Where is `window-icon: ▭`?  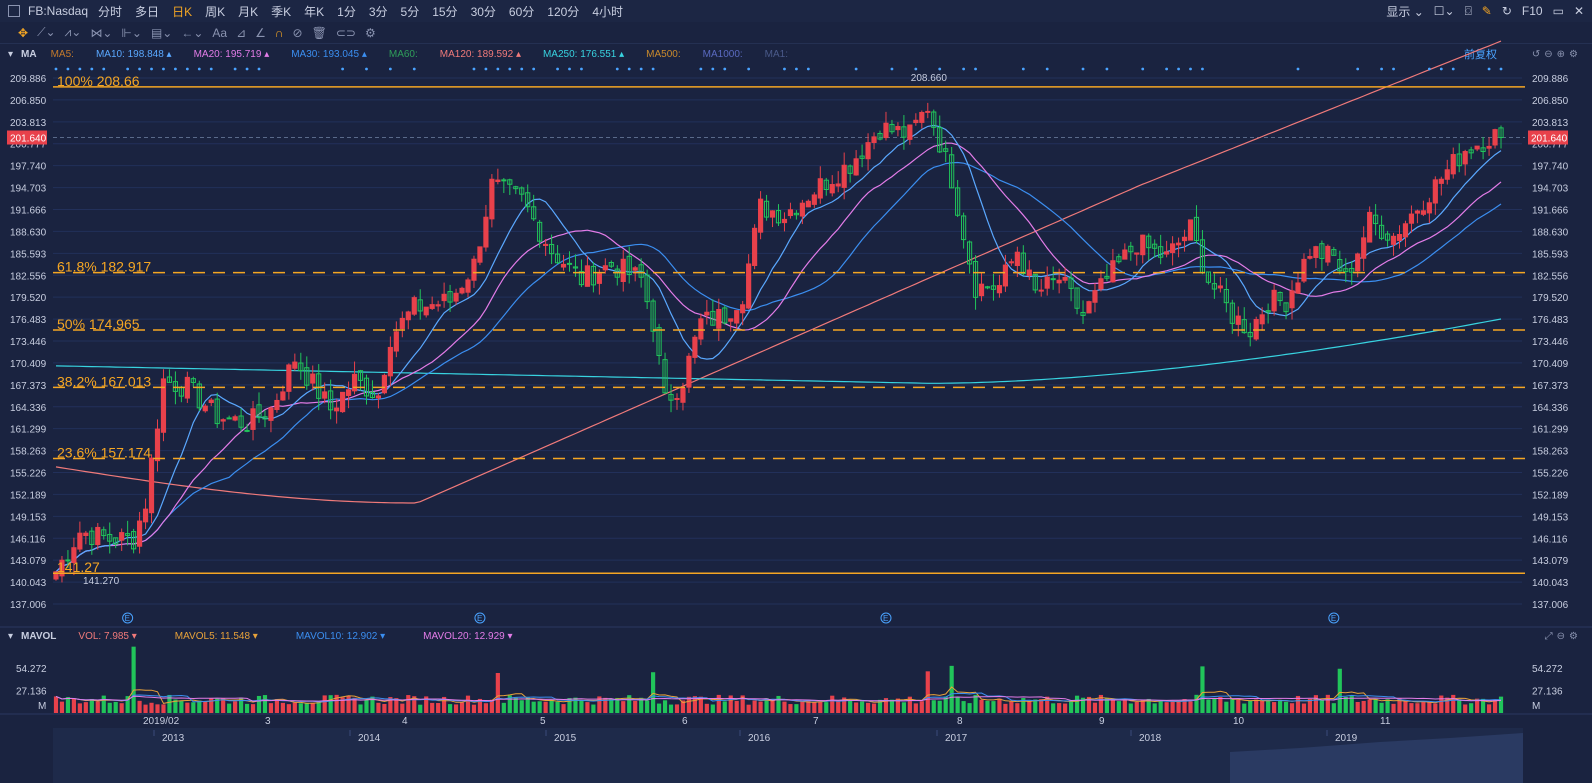 window-icon: ▭ is located at coordinates (1558, 11).